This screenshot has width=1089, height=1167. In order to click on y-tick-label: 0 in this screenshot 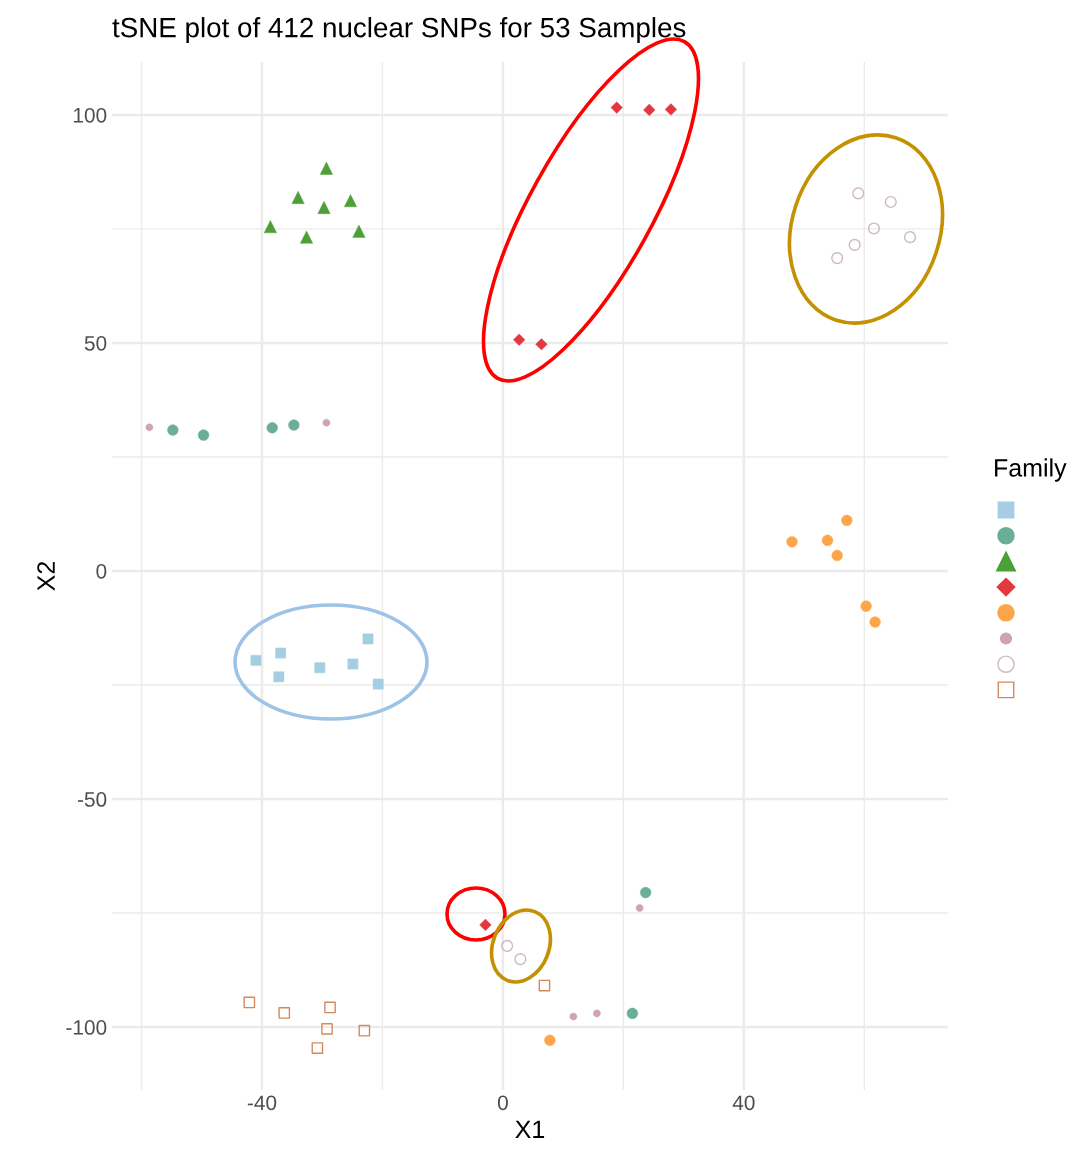, I will do `click(101, 571)`.